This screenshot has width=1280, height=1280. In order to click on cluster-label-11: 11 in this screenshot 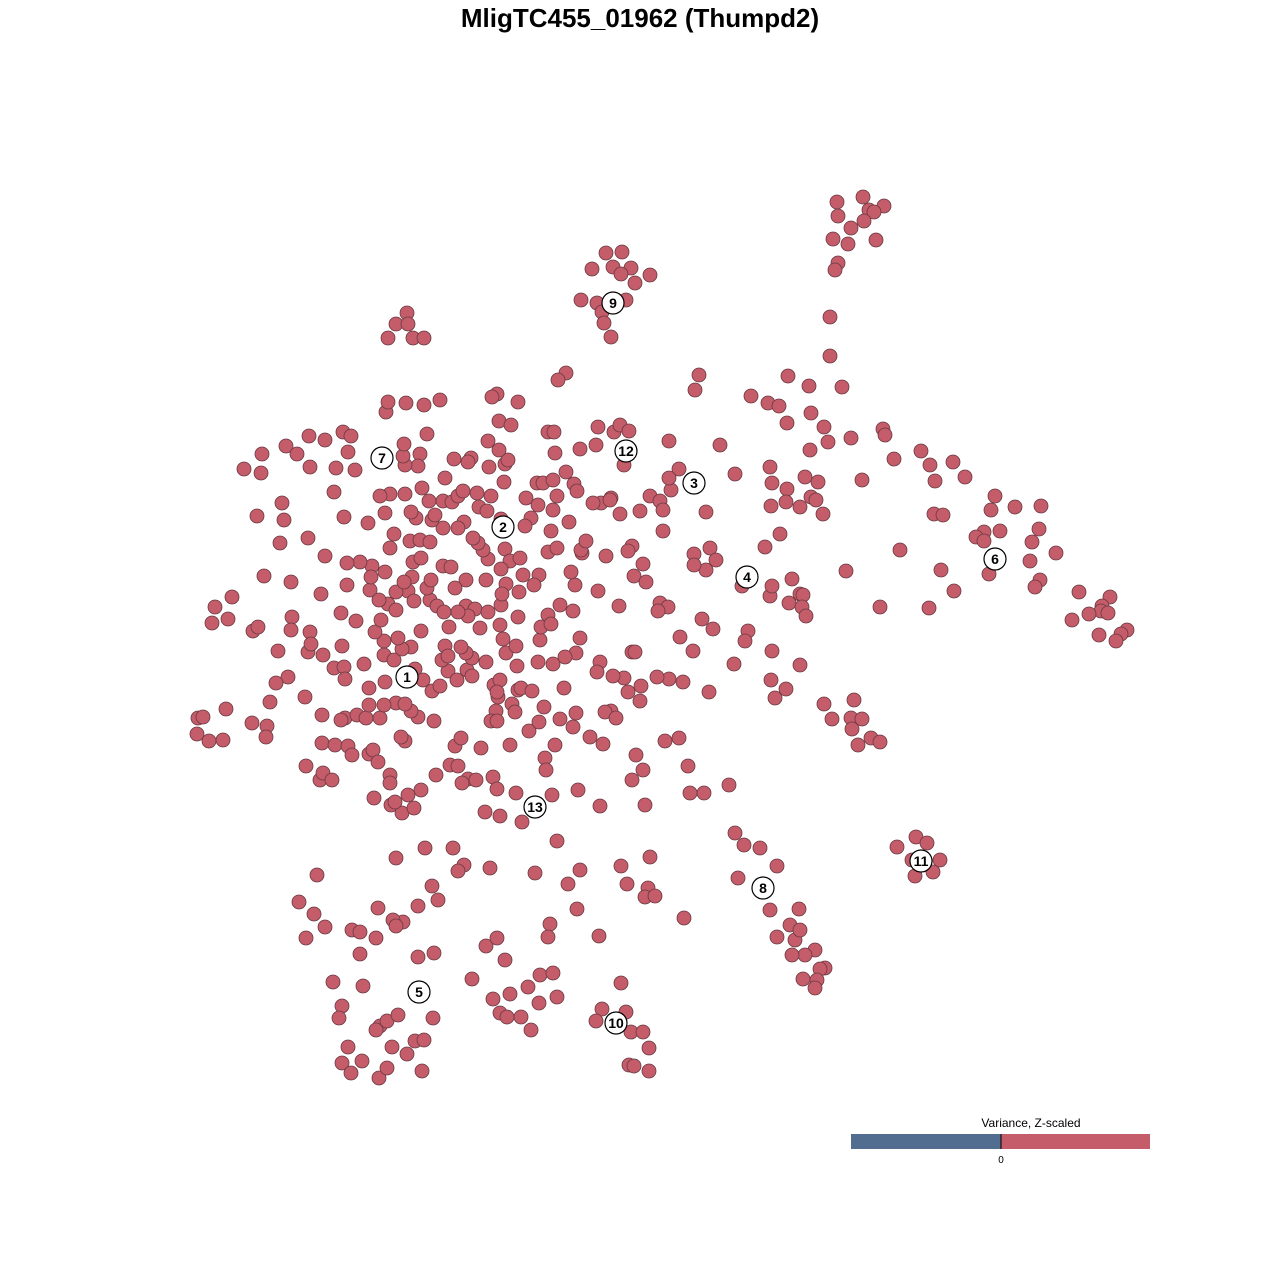, I will do `click(921, 861)`.